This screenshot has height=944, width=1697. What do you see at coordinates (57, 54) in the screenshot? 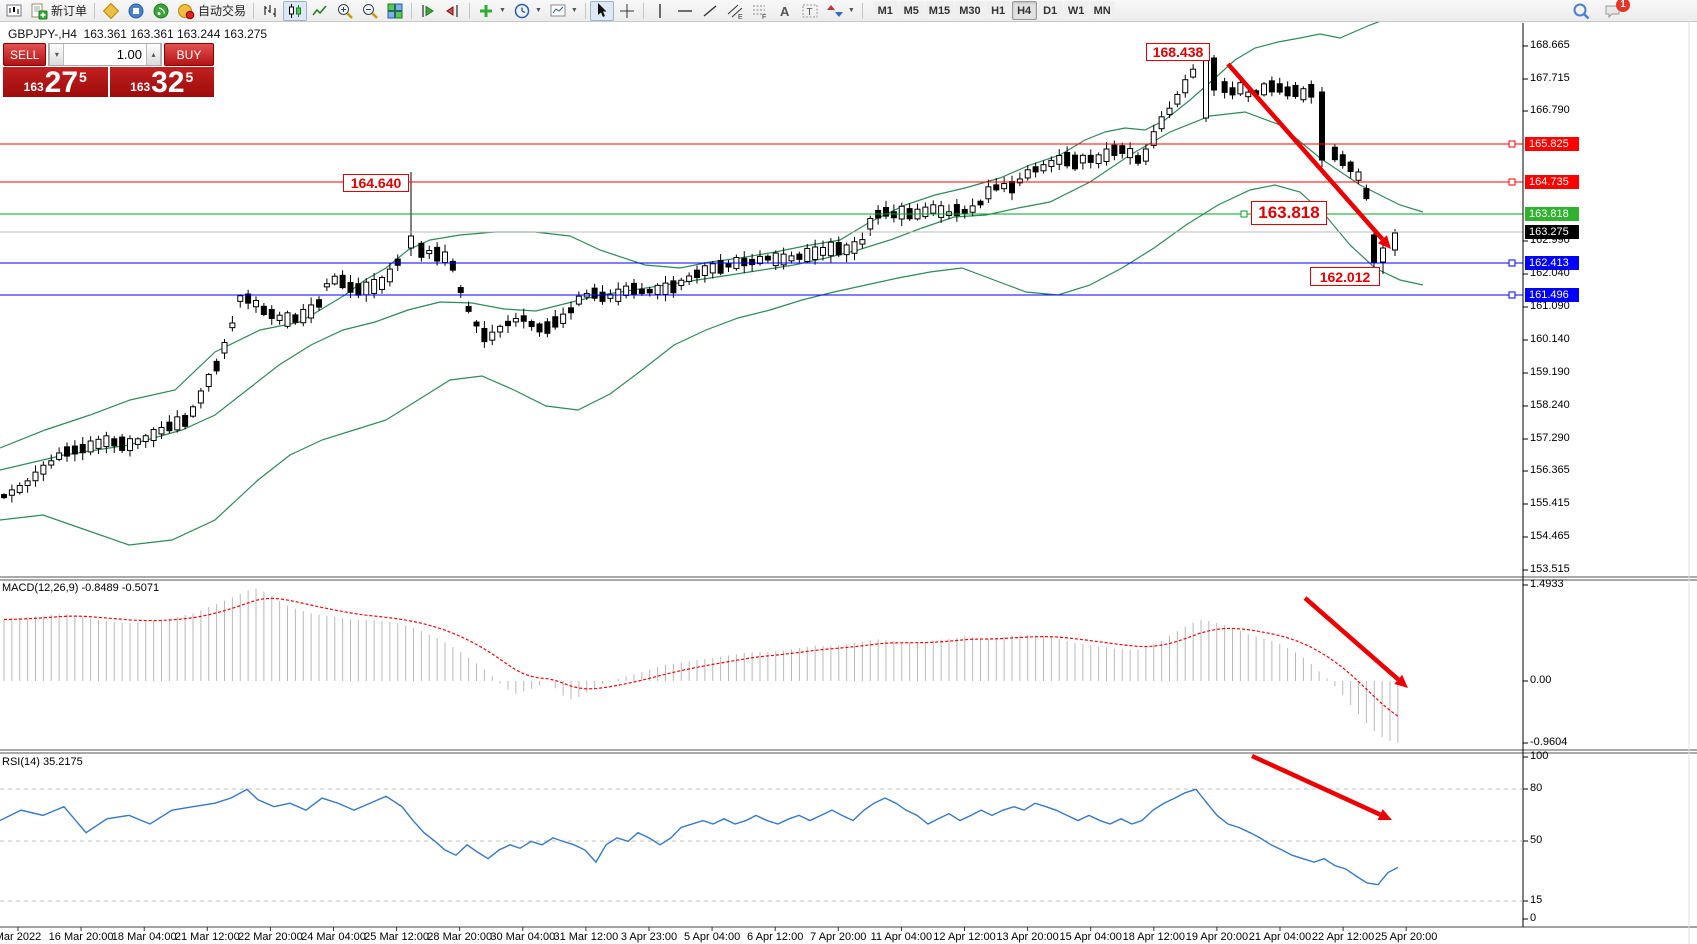
I see `volume-decrease-button: ▾` at bounding box center [57, 54].